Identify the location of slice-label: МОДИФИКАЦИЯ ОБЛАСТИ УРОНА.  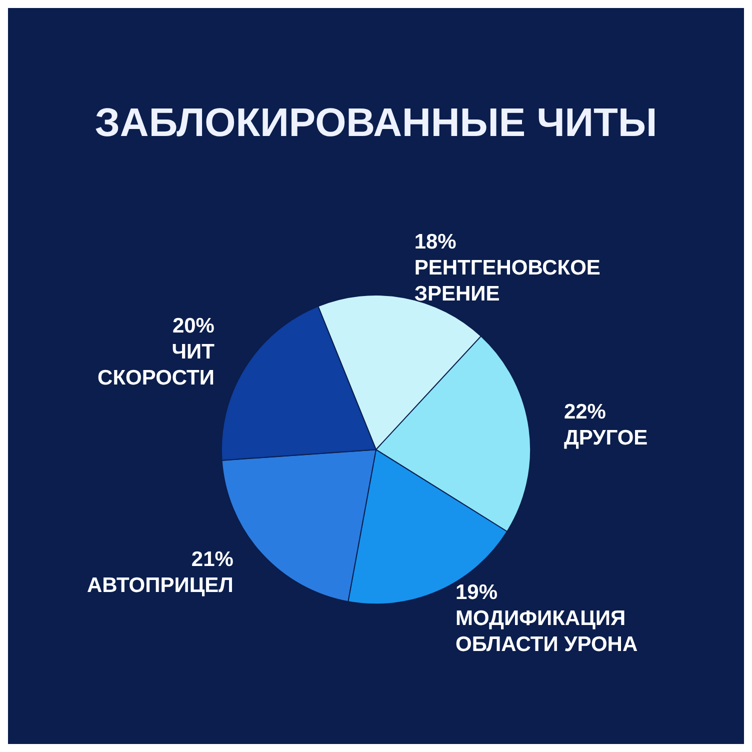
(546, 631).